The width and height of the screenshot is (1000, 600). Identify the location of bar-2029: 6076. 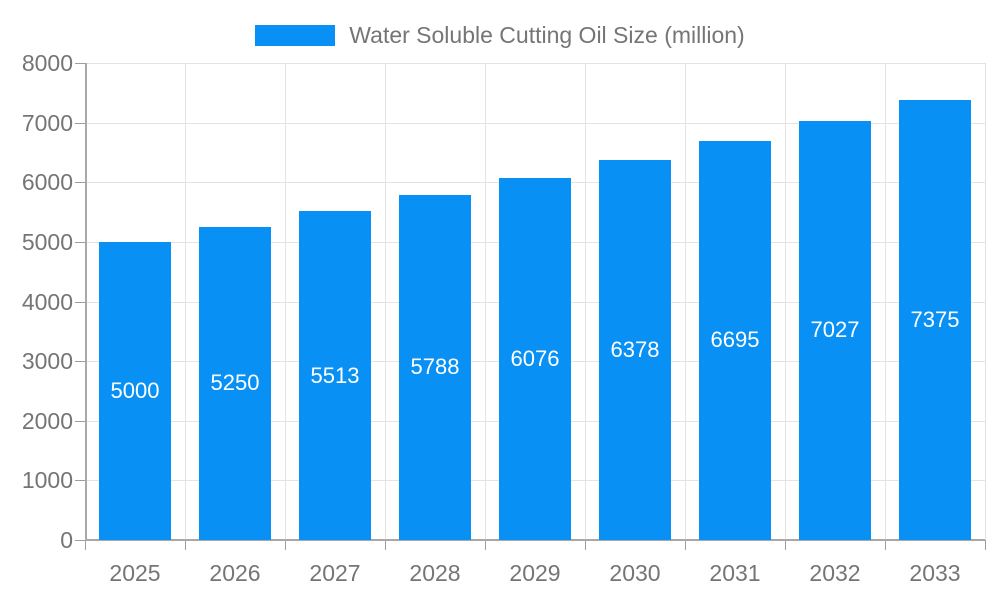
(535, 358).